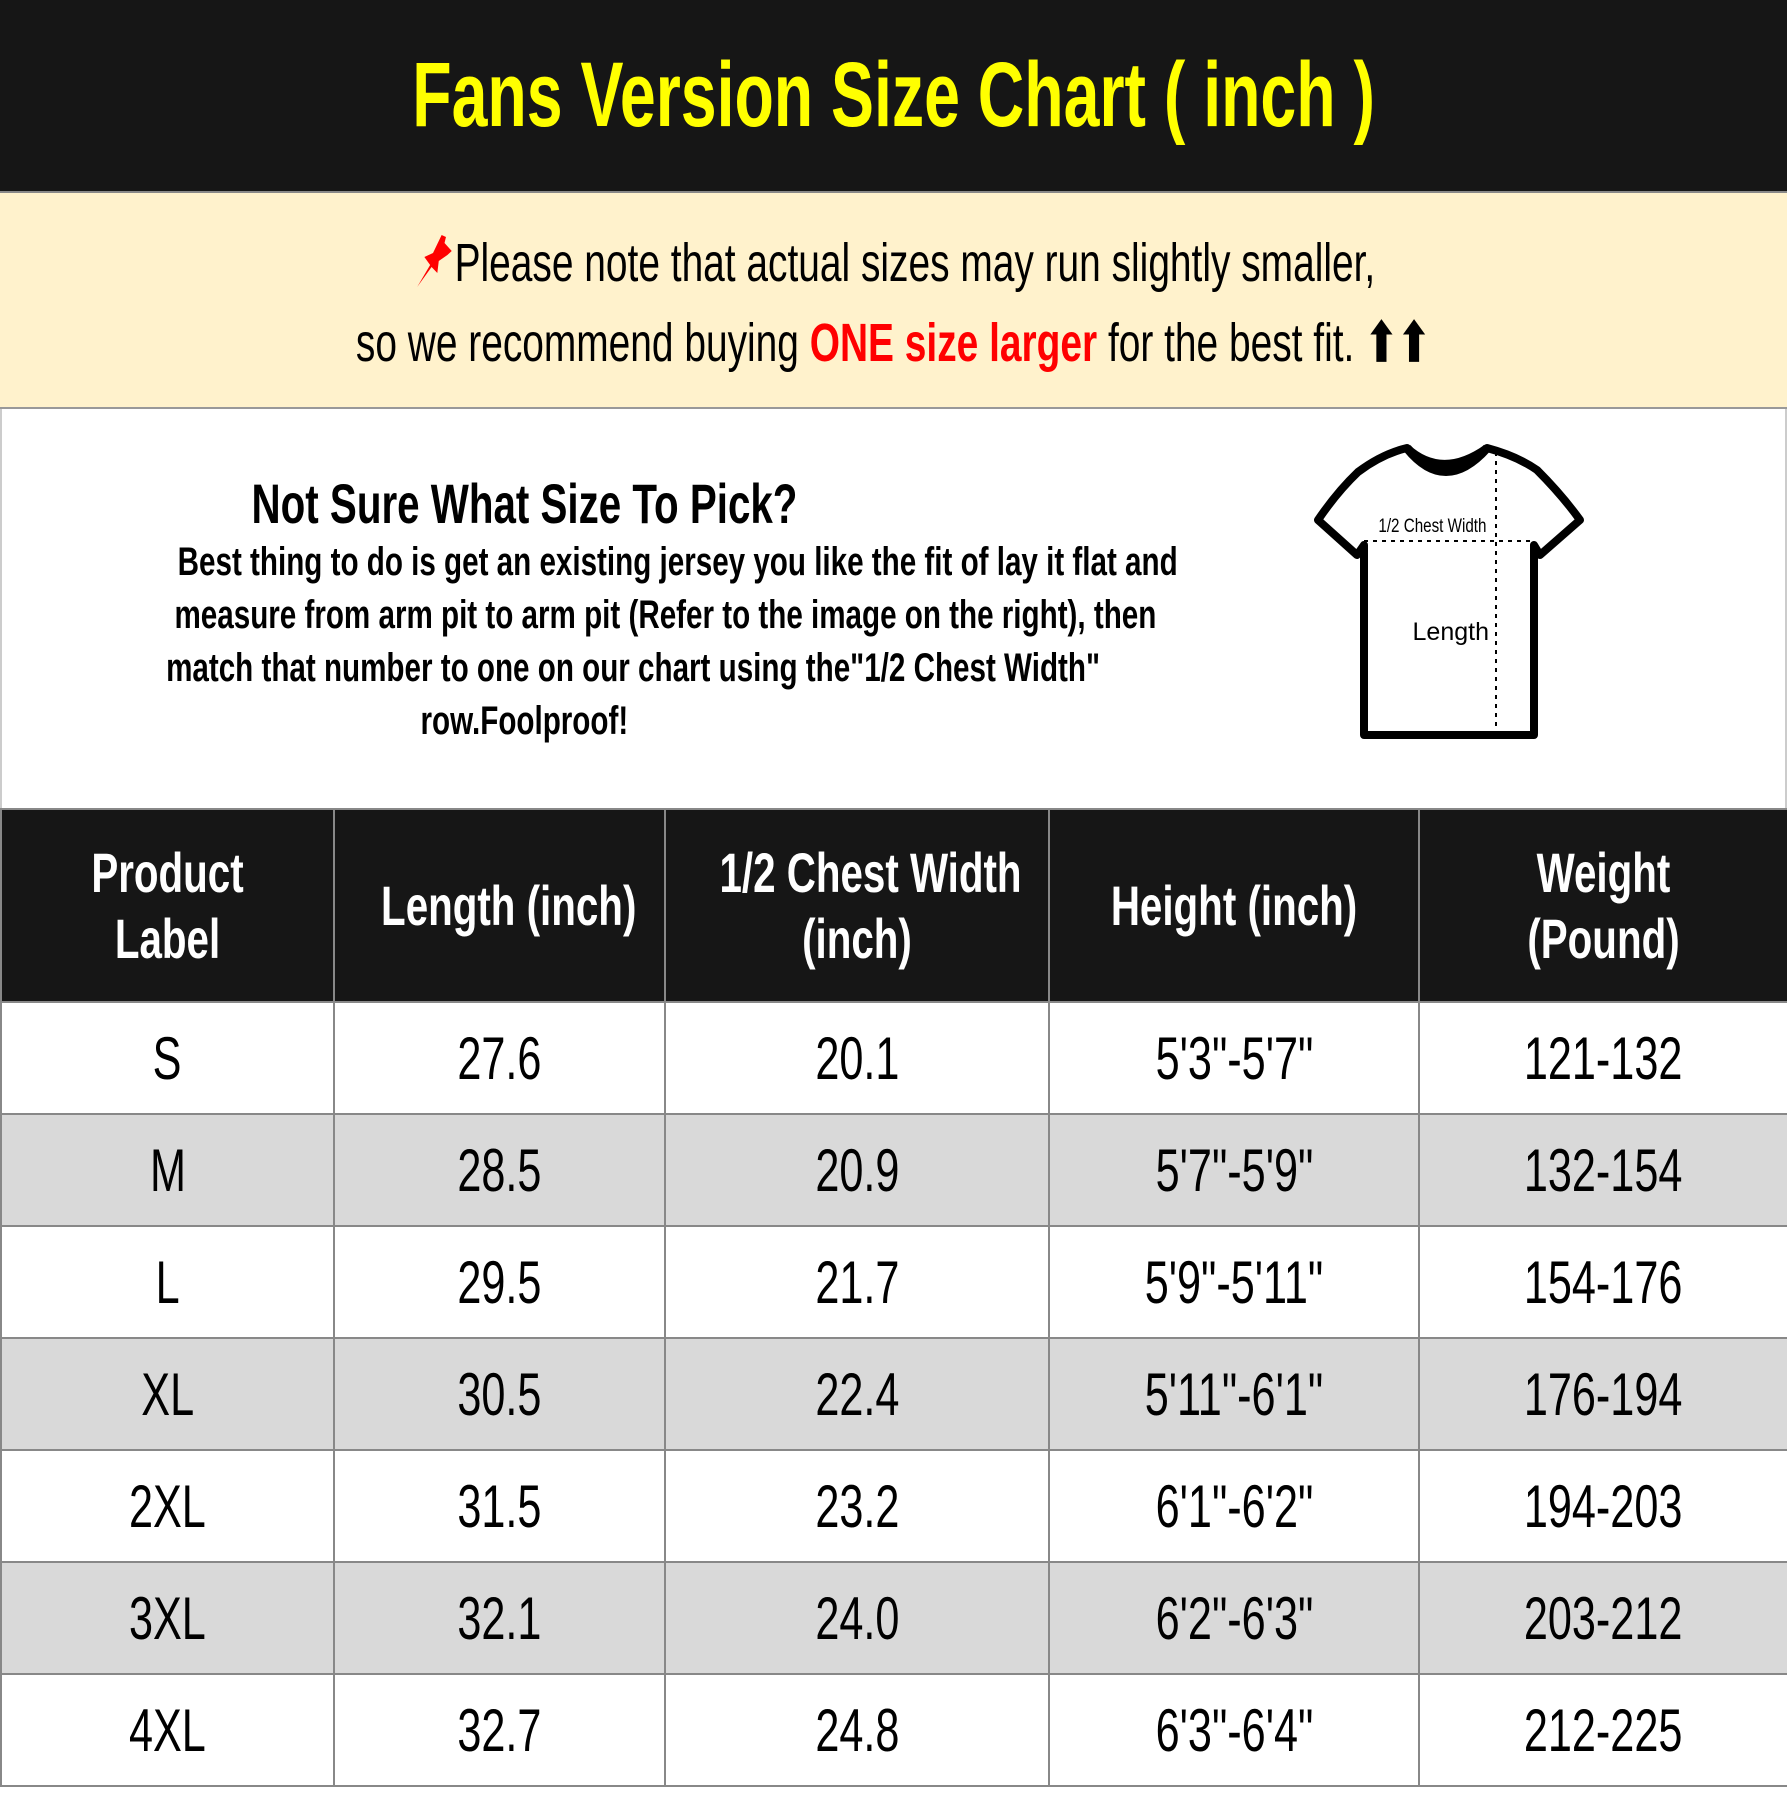 The height and width of the screenshot is (1798, 1787). I want to click on chest-width-label: 1/2 Chest Width, so click(1432, 525).